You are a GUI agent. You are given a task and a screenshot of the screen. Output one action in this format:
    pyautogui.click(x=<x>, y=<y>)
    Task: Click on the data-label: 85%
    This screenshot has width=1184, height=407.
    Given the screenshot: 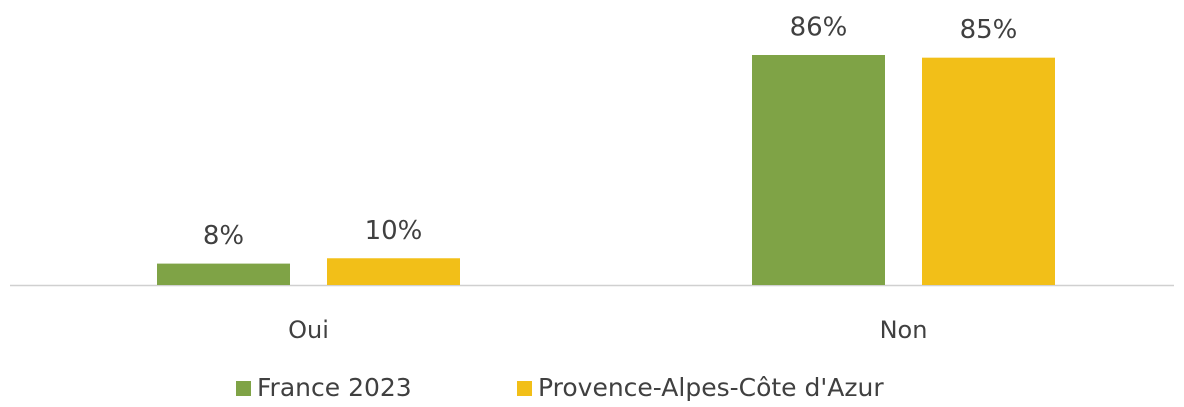 What is the action you would take?
    pyautogui.click(x=989, y=30)
    